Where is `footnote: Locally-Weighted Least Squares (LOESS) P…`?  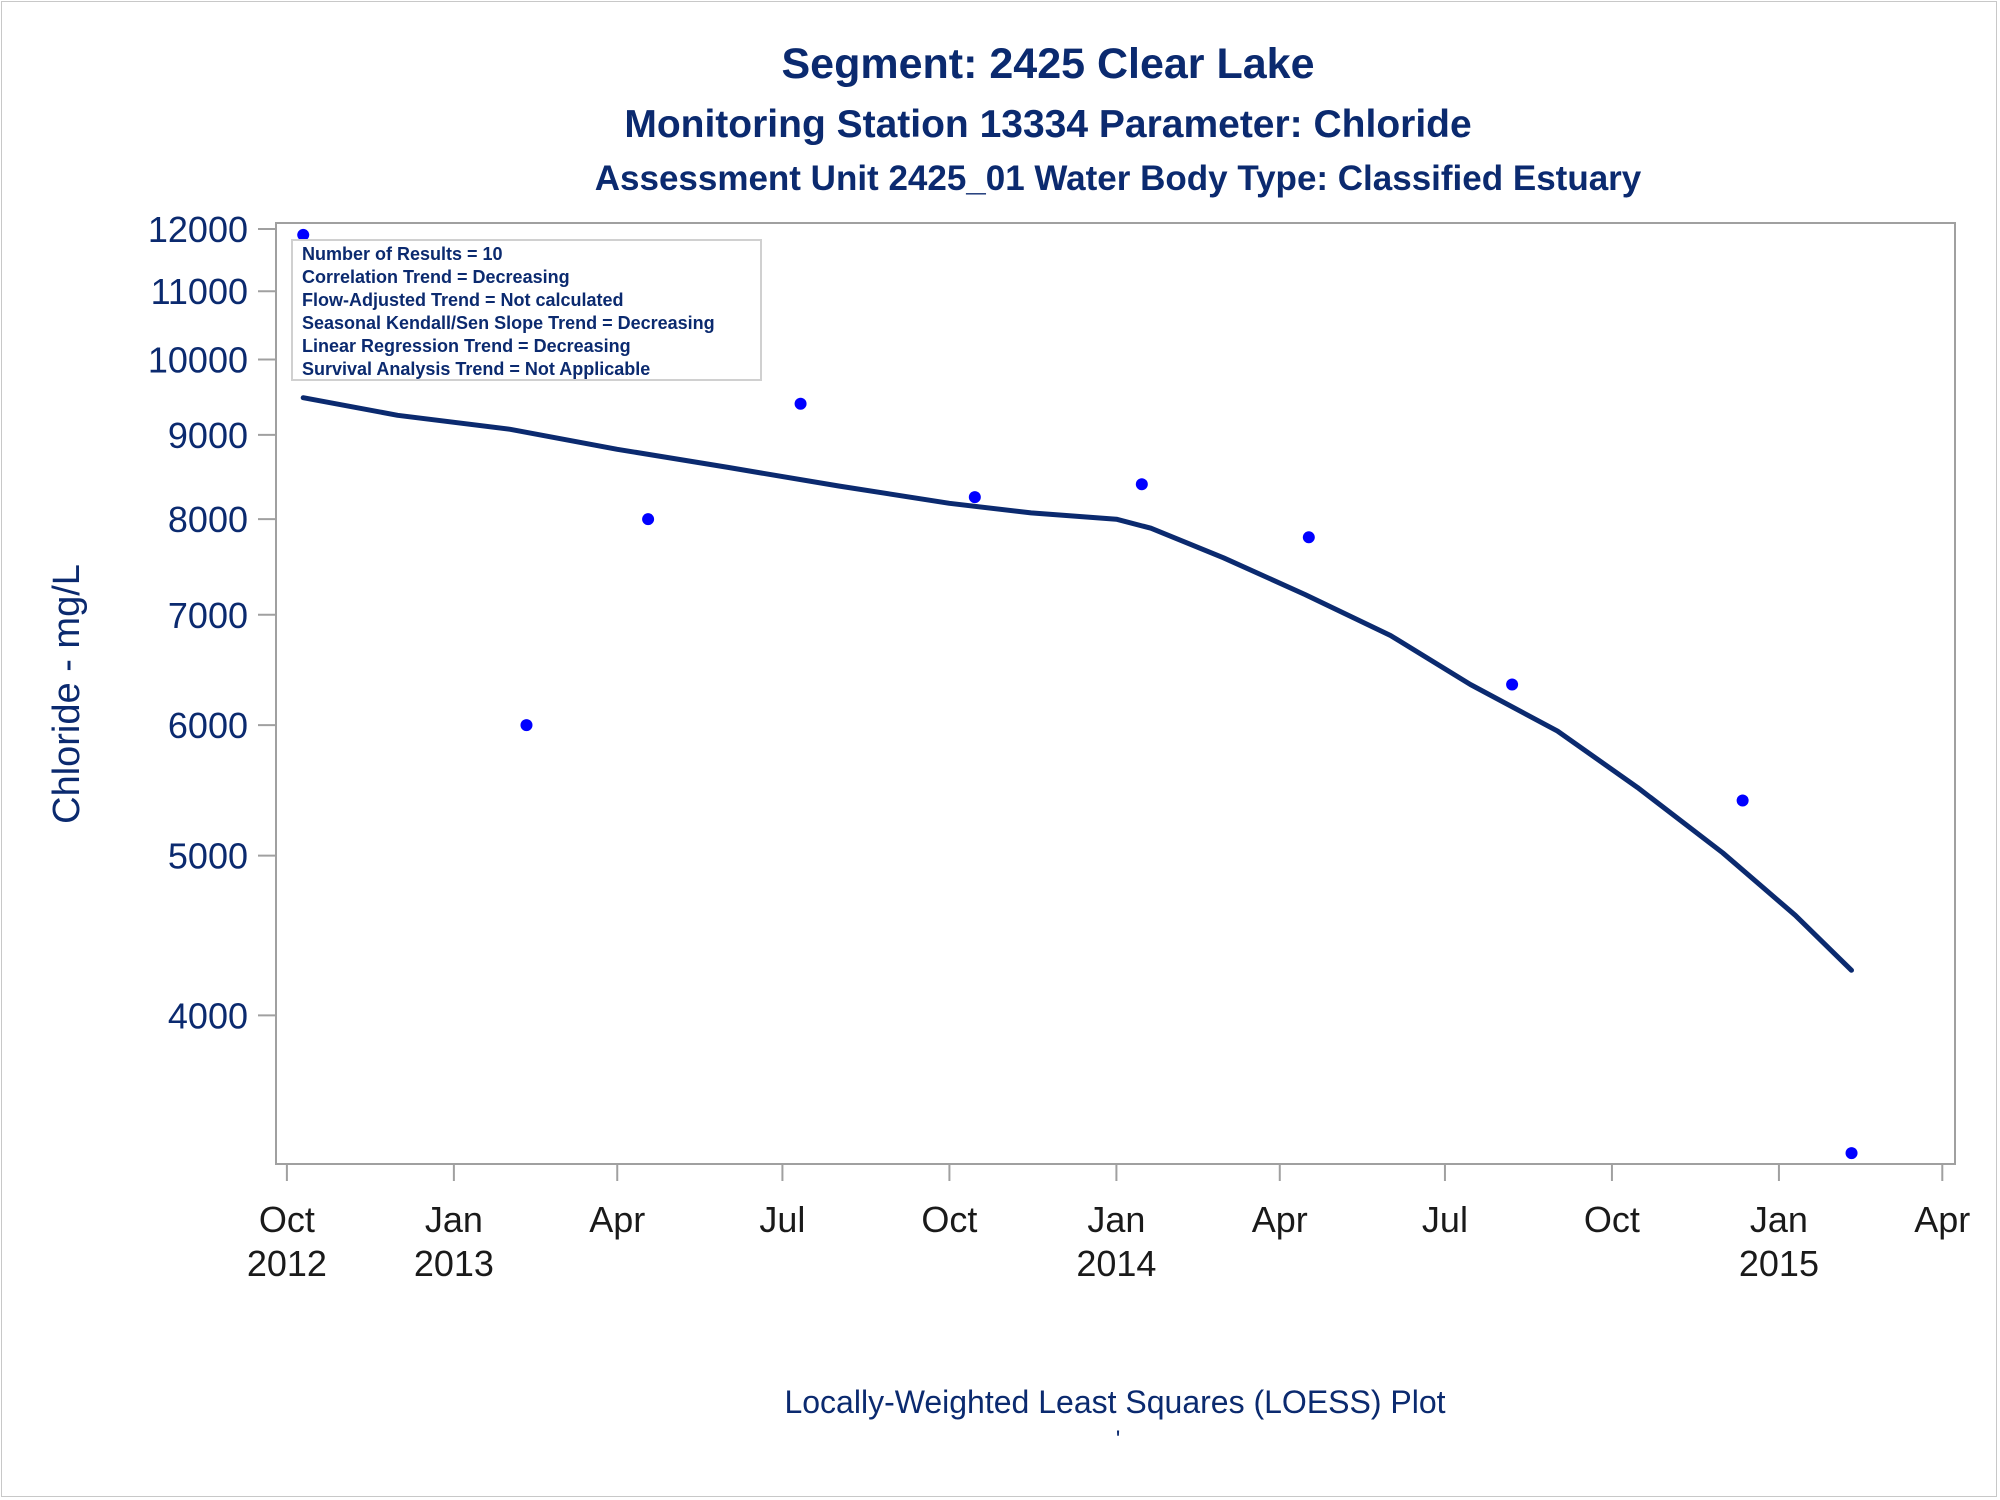
footnote: Locally-Weighted Least Squares (LOESS) P… is located at coordinates (1114, 1402).